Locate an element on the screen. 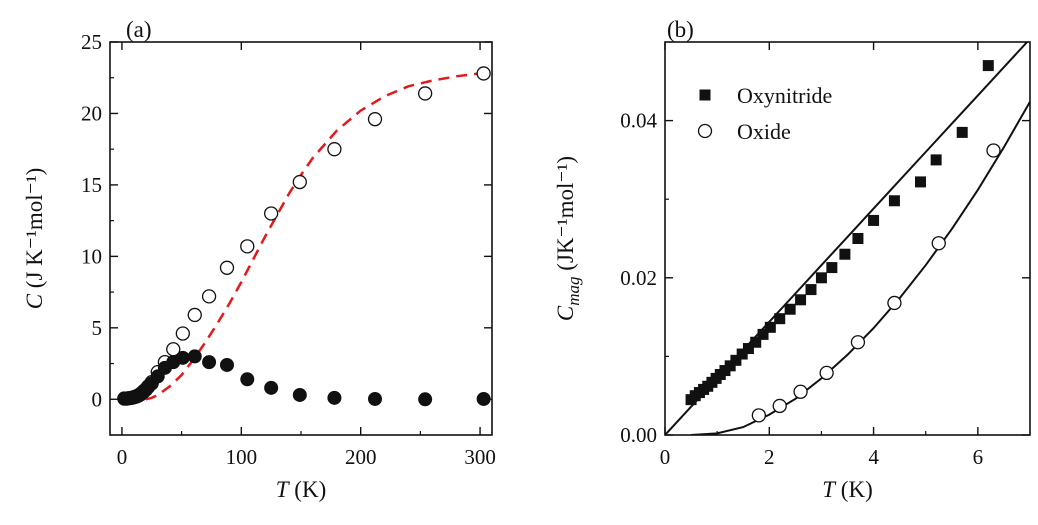 This screenshot has height=525, width=1038. y-tick-label-a: 20 is located at coordinates (91, 113).